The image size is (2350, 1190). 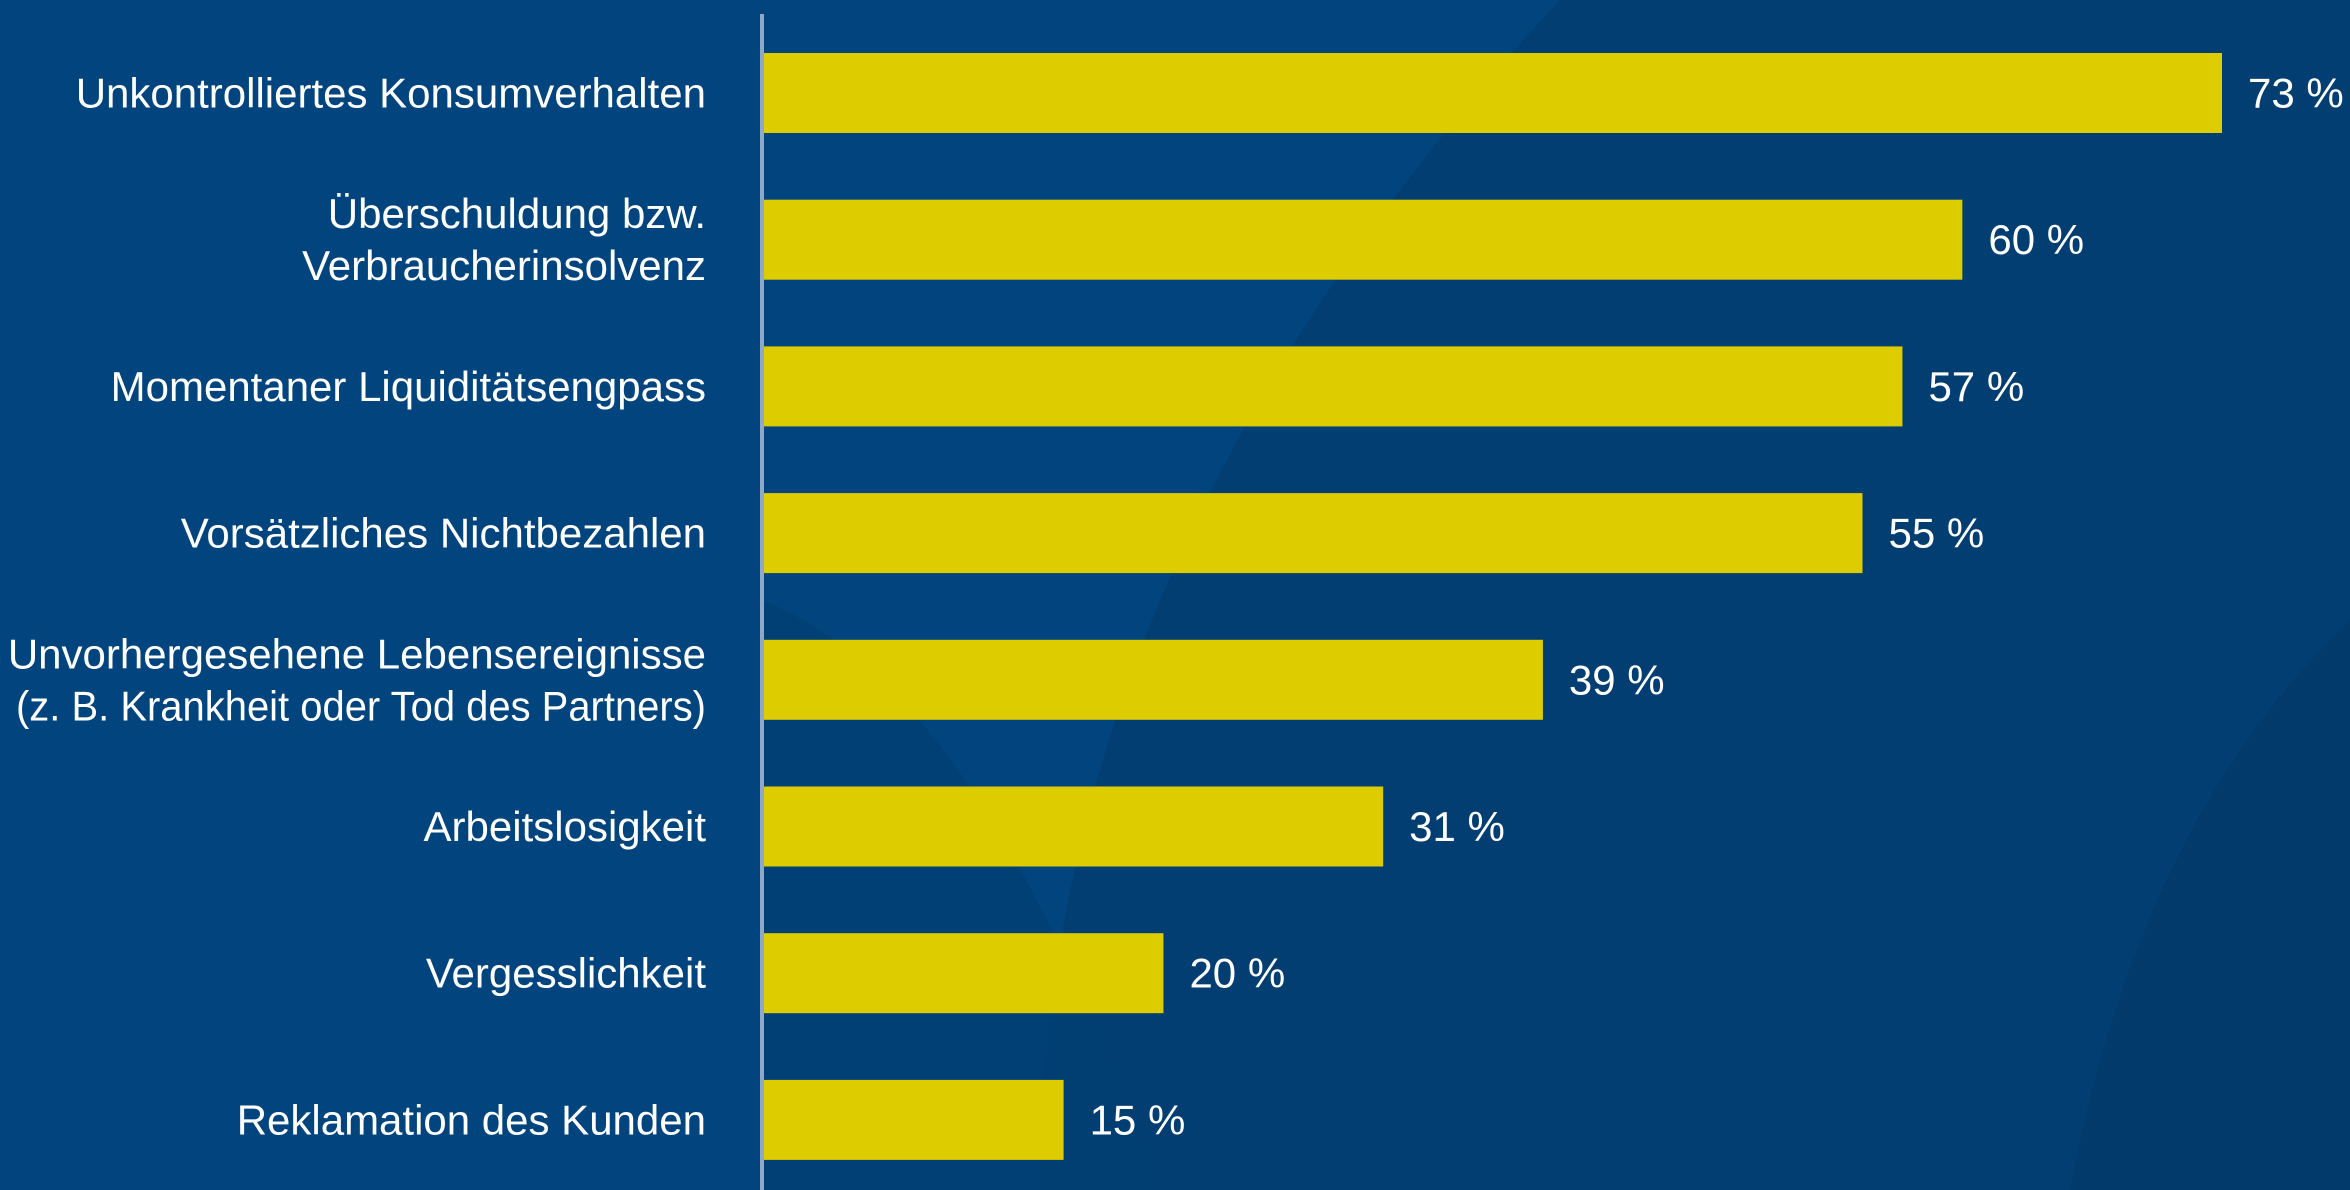 I want to click on value-label-5: 39 %, so click(x=1617, y=679).